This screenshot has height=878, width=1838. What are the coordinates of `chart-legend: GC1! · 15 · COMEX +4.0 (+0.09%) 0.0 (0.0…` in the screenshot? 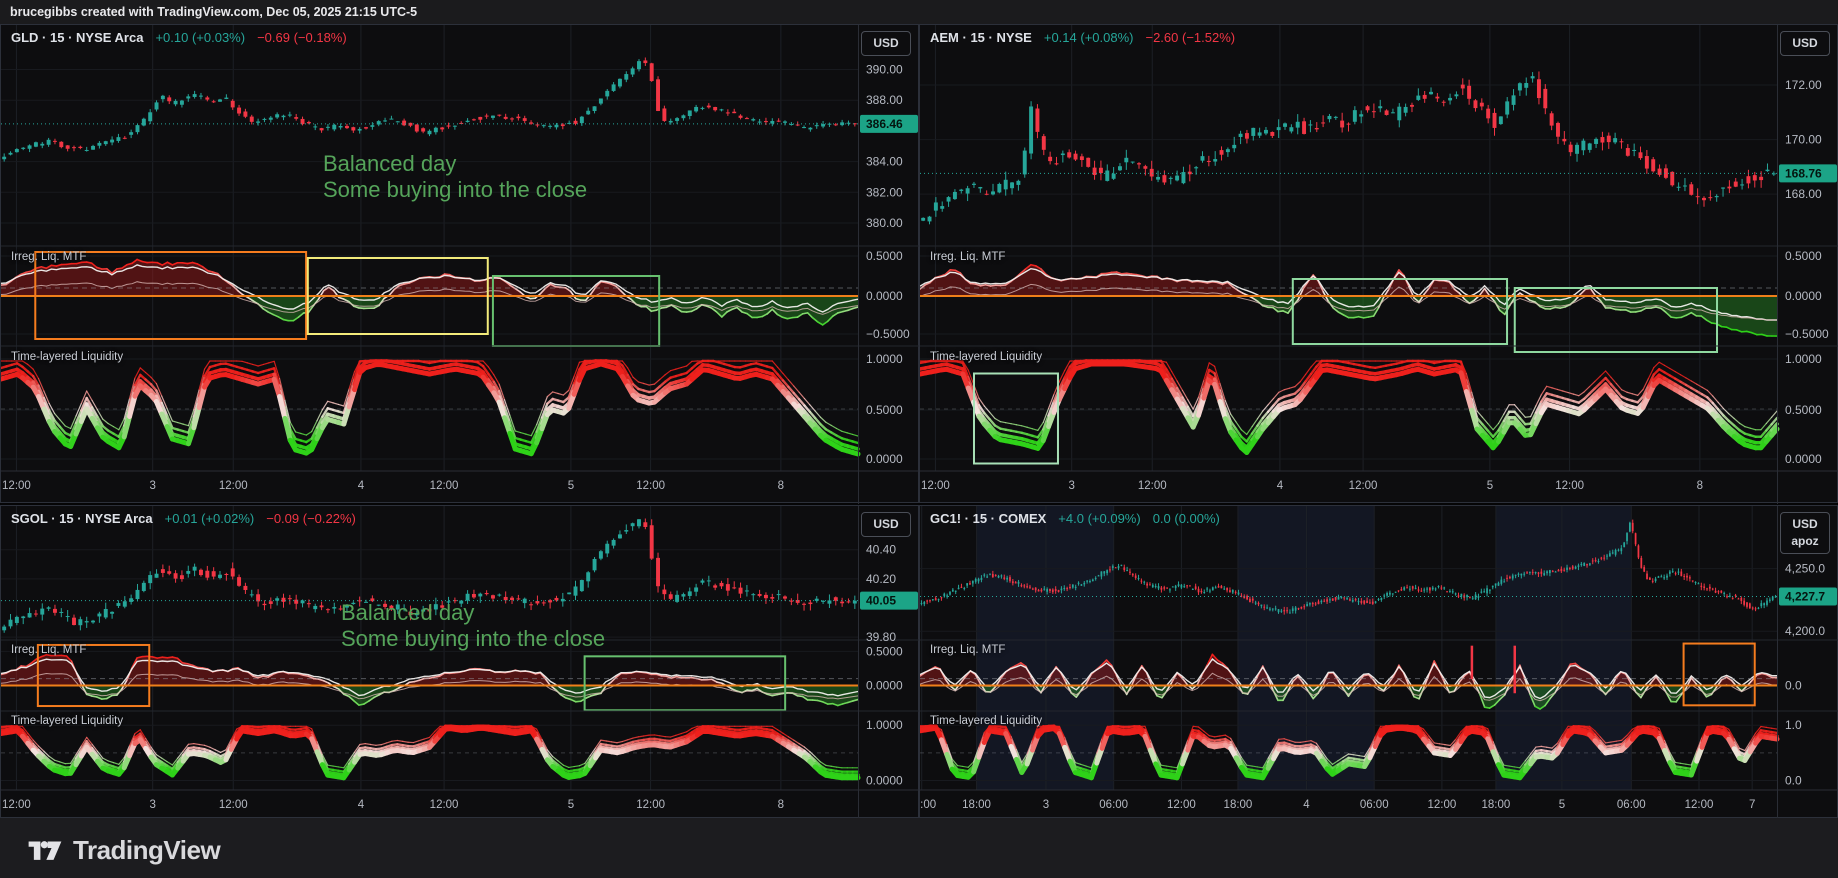 It's located at (1075, 518).